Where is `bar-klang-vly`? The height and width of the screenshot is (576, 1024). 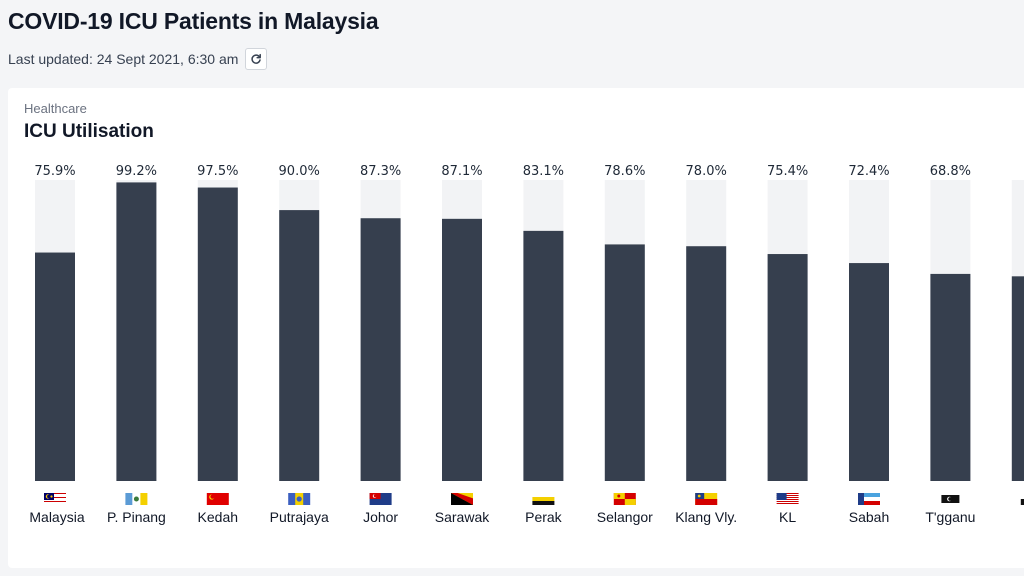
bar-klang-vly is located at coordinates (706, 363).